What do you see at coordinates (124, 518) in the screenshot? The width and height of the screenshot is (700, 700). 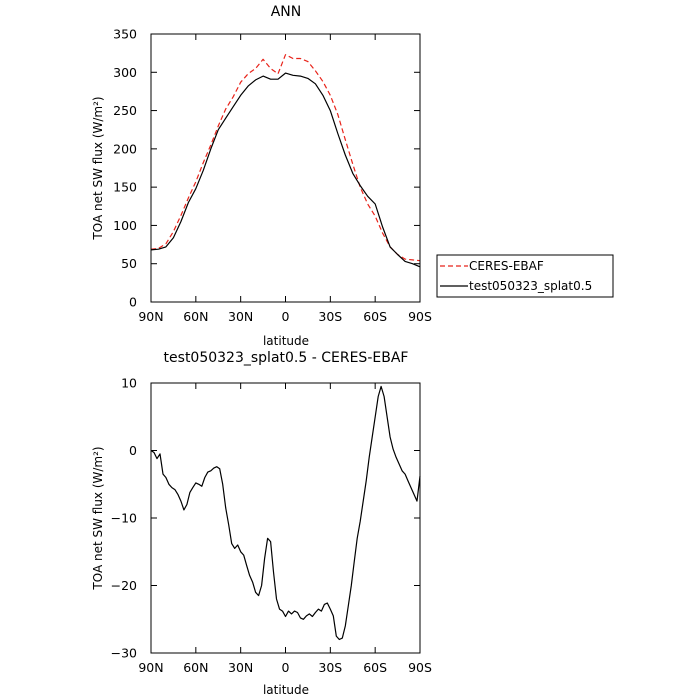 I see `y-tick-label: −10` at bounding box center [124, 518].